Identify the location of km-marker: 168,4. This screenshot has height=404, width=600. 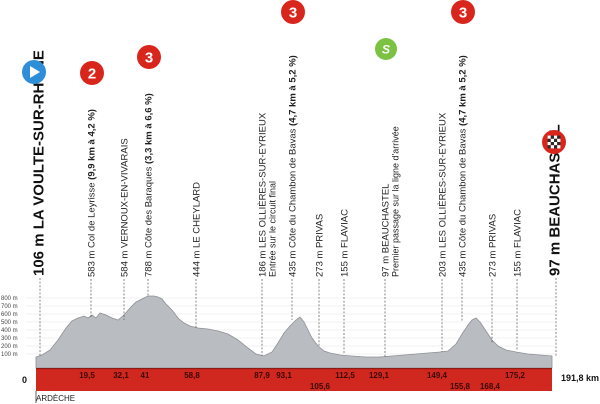
(490, 386).